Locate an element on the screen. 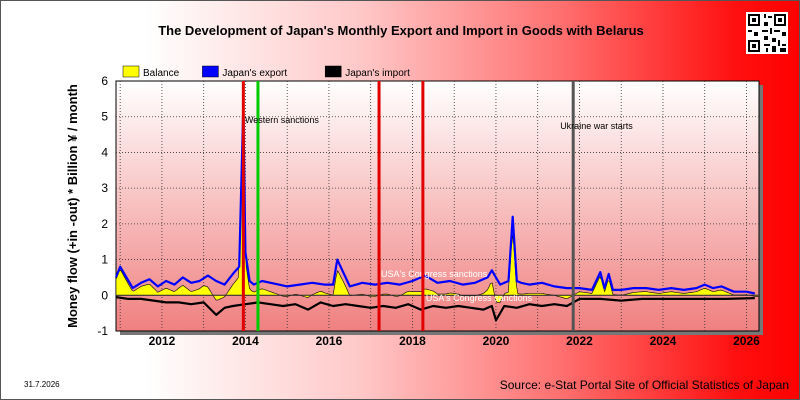 Image resolution: width=800 pixels, height=400 pixels. x-tick-label: 2012 is located at coordinates (162, 341).